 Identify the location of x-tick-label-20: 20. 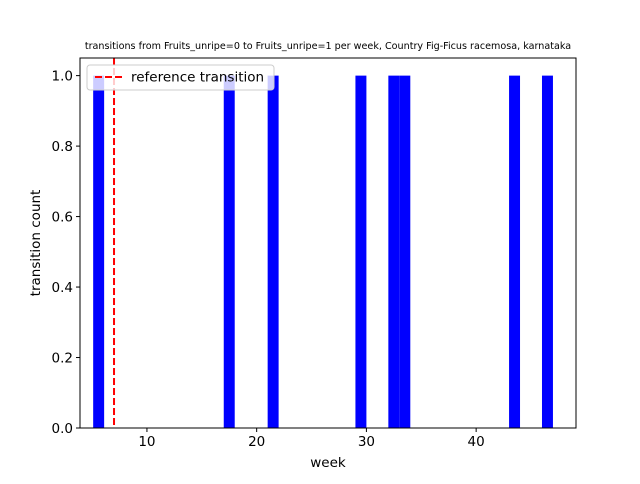
(256, 442).